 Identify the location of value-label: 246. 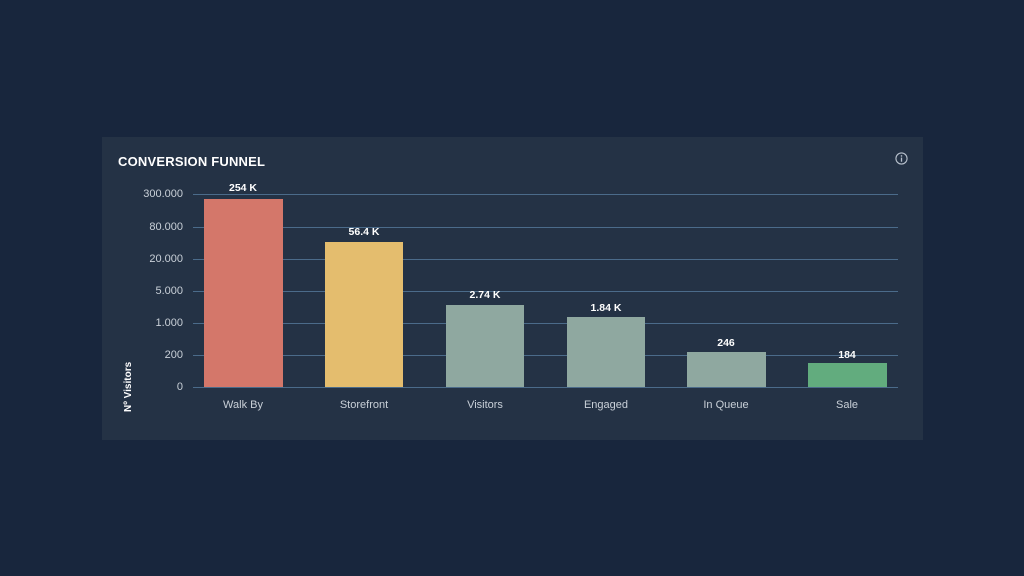
(726, 343).